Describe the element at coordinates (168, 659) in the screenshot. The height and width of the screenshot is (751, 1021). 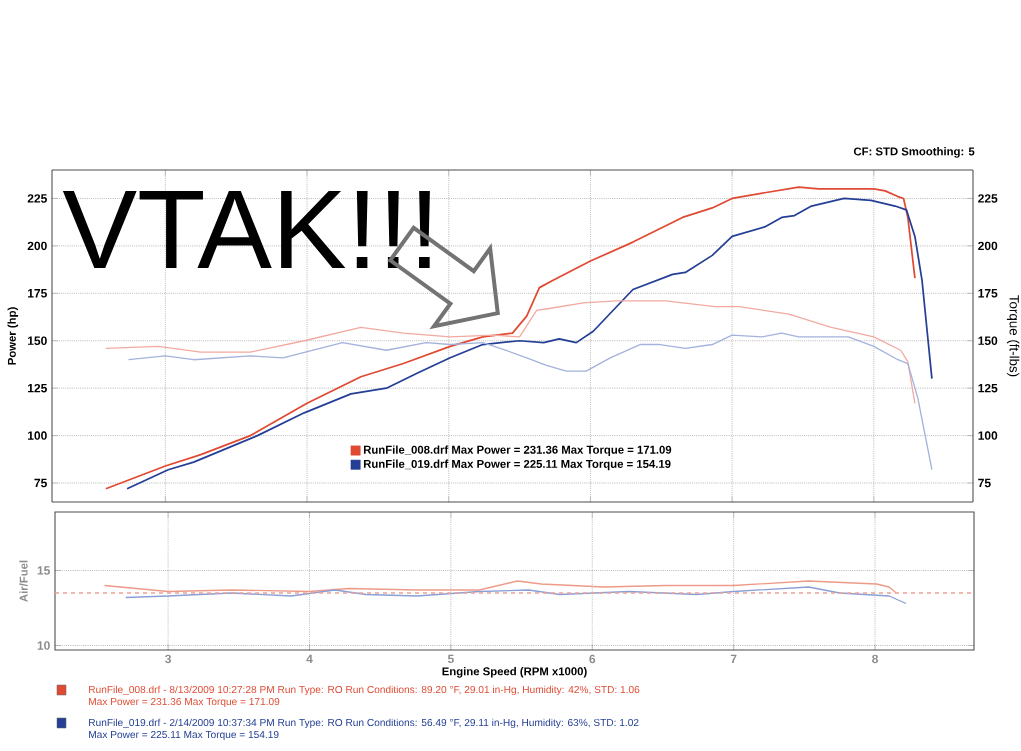
I see `x-tick-label: 3` at that location.